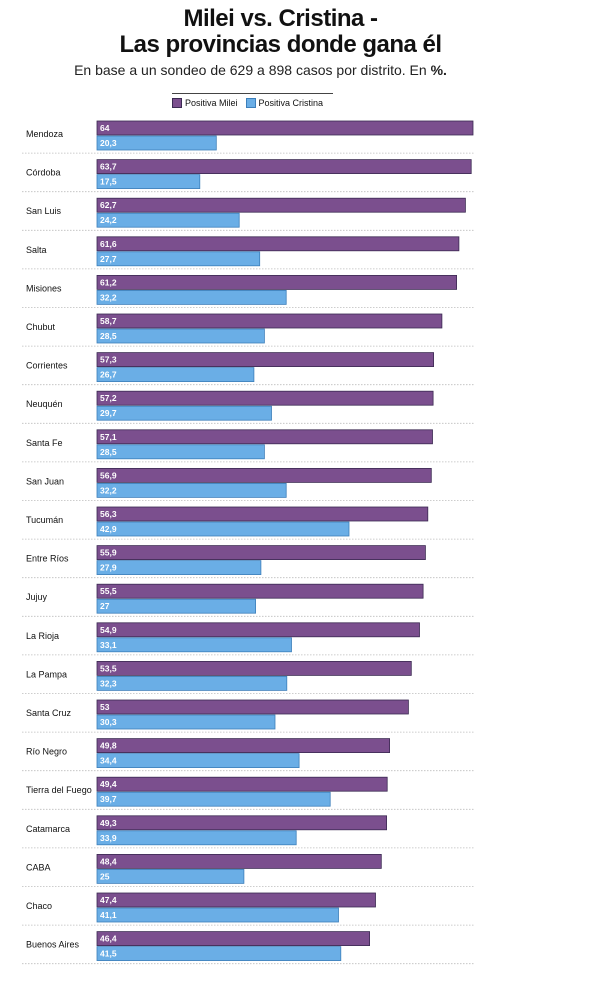 Image resolution: width=601 pixels, height=999 pixels. What do you see at coordinates (108, 591) in the screenshot?
I see `value-label-milei-jujuy: 55,5` at bounding box center [108, 591].